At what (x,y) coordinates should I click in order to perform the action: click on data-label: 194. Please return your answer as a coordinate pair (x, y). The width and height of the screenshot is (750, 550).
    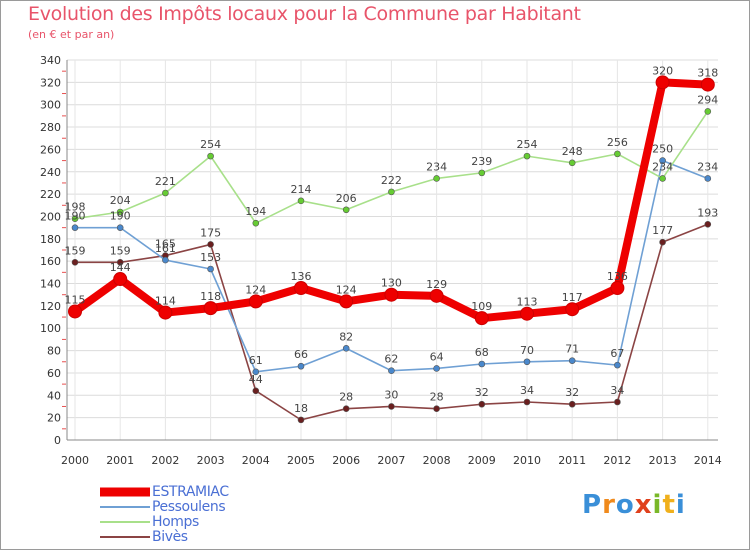
    Looking at the image, I should click on (255, 211).